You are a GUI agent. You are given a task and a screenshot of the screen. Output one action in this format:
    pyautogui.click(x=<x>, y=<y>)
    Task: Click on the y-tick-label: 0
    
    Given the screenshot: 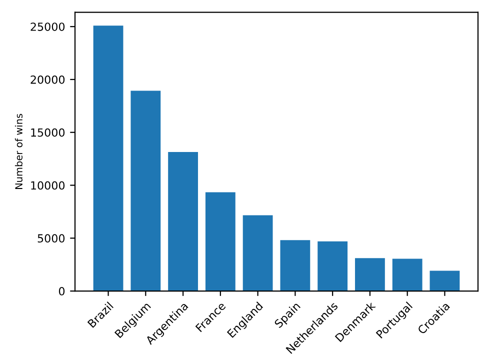 What is the action you would take?
    pyautogui.click(x=61, y=291)
    